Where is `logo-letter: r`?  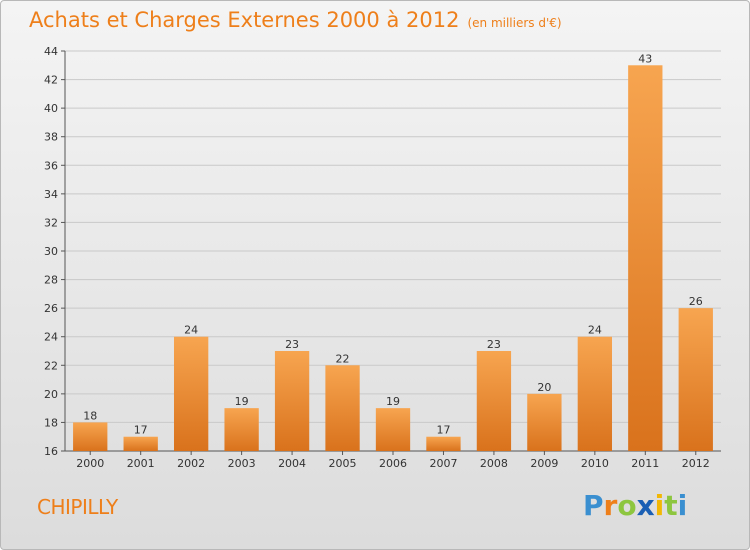 logo-letter: r is located at coordinates (610, 505).